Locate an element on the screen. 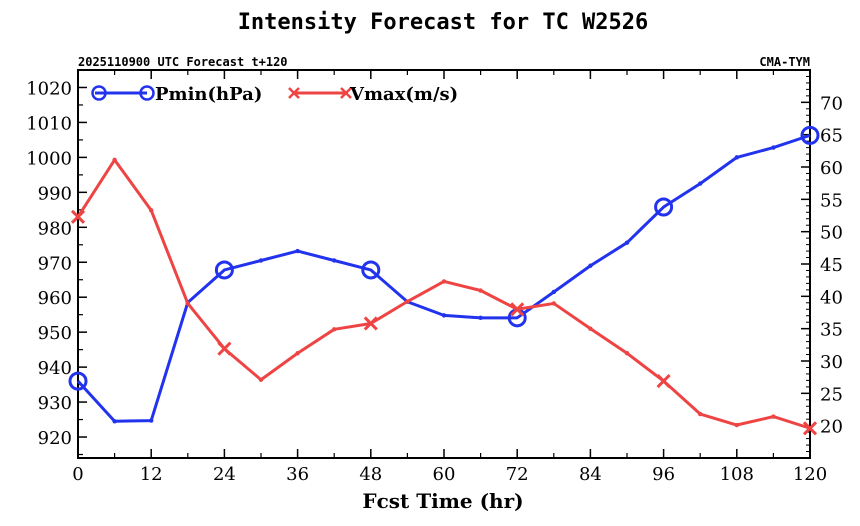 The width and height of the screenshot is (860, 526). legend-vmax-marker-right is located at coordinates (346, 93).